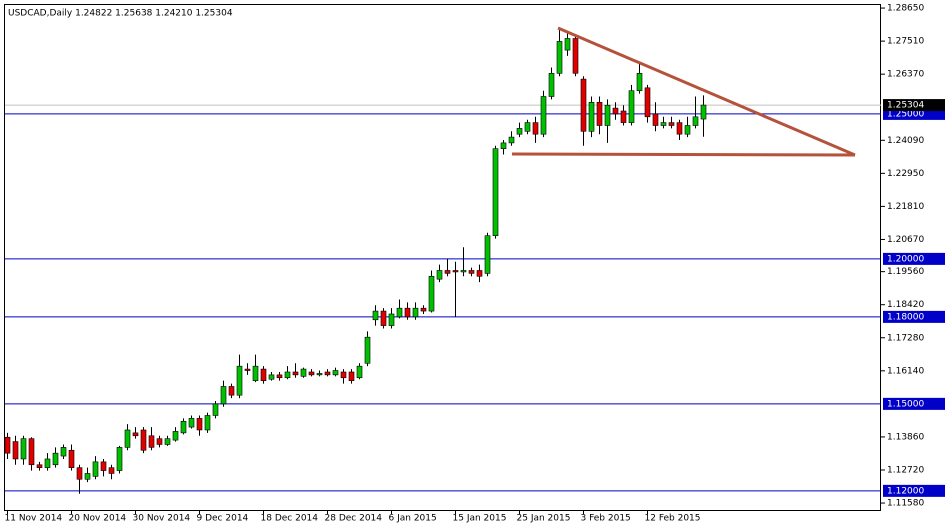 This screenshot has width=946, height=527. What do you see at coordinates (905, 305) in the screenshot?
I see `y-tick-label: 1.18420` at bounding box center [905, 305].